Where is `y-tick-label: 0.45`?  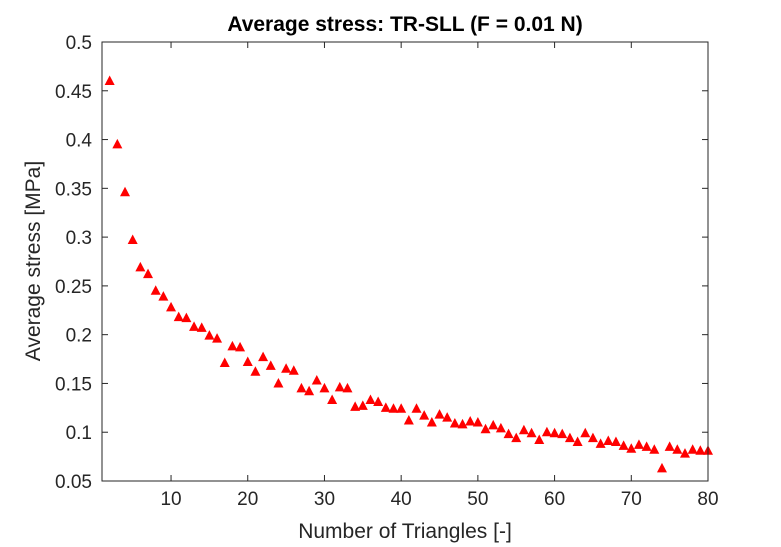
y-tick-label: 0.45 is located at coordinates (73, 92).